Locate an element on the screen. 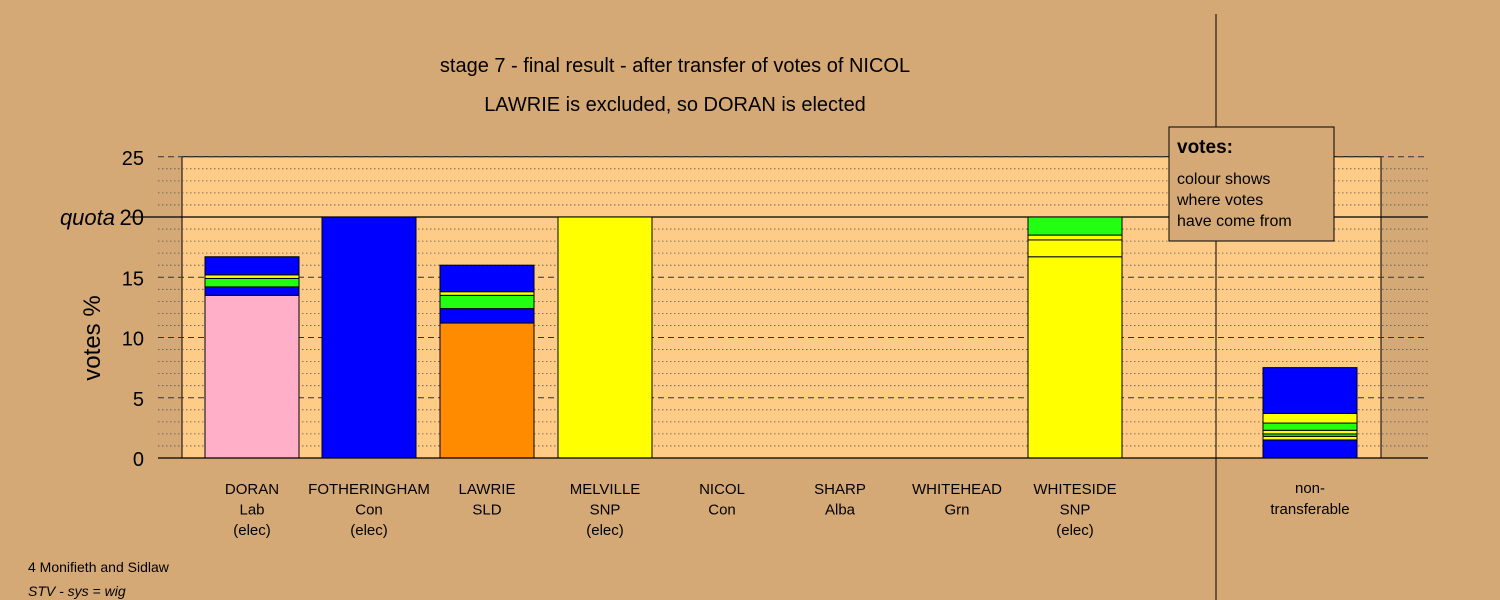 This screenshot has width=1500, height=600. candidate-name: MELVILLE is located at coordinates (605, 489).